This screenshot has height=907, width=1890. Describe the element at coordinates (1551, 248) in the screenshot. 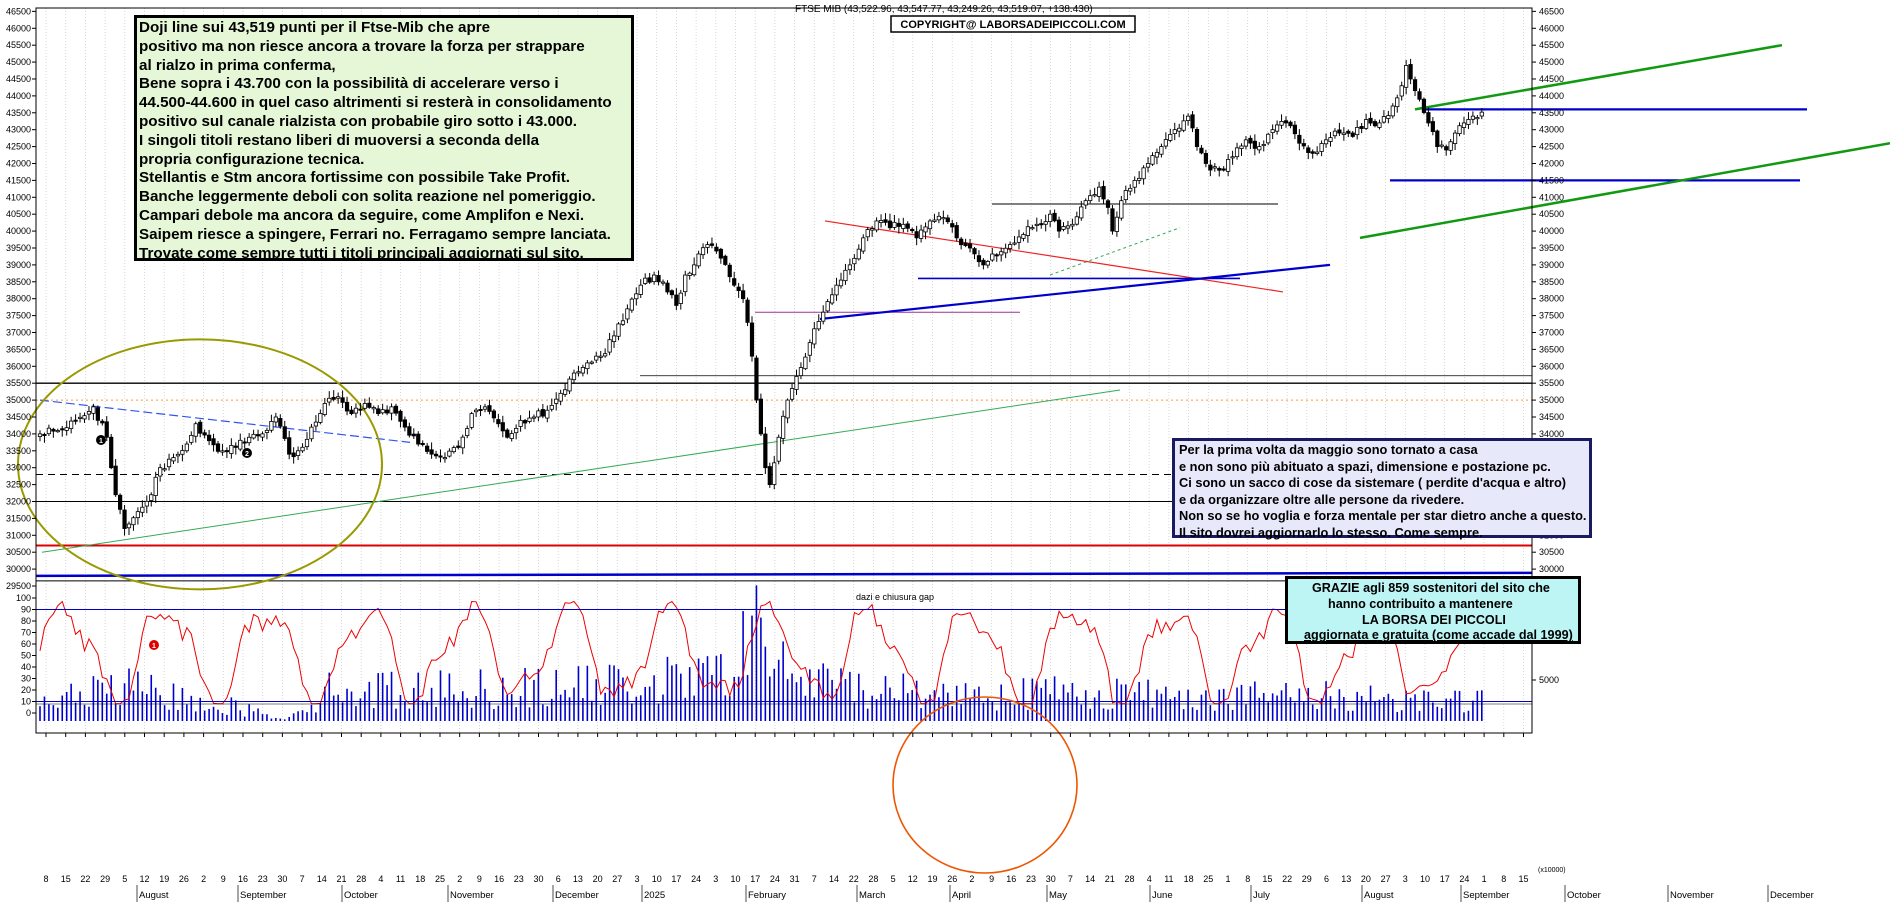

I see `price-tick-label: 39500` at that location.